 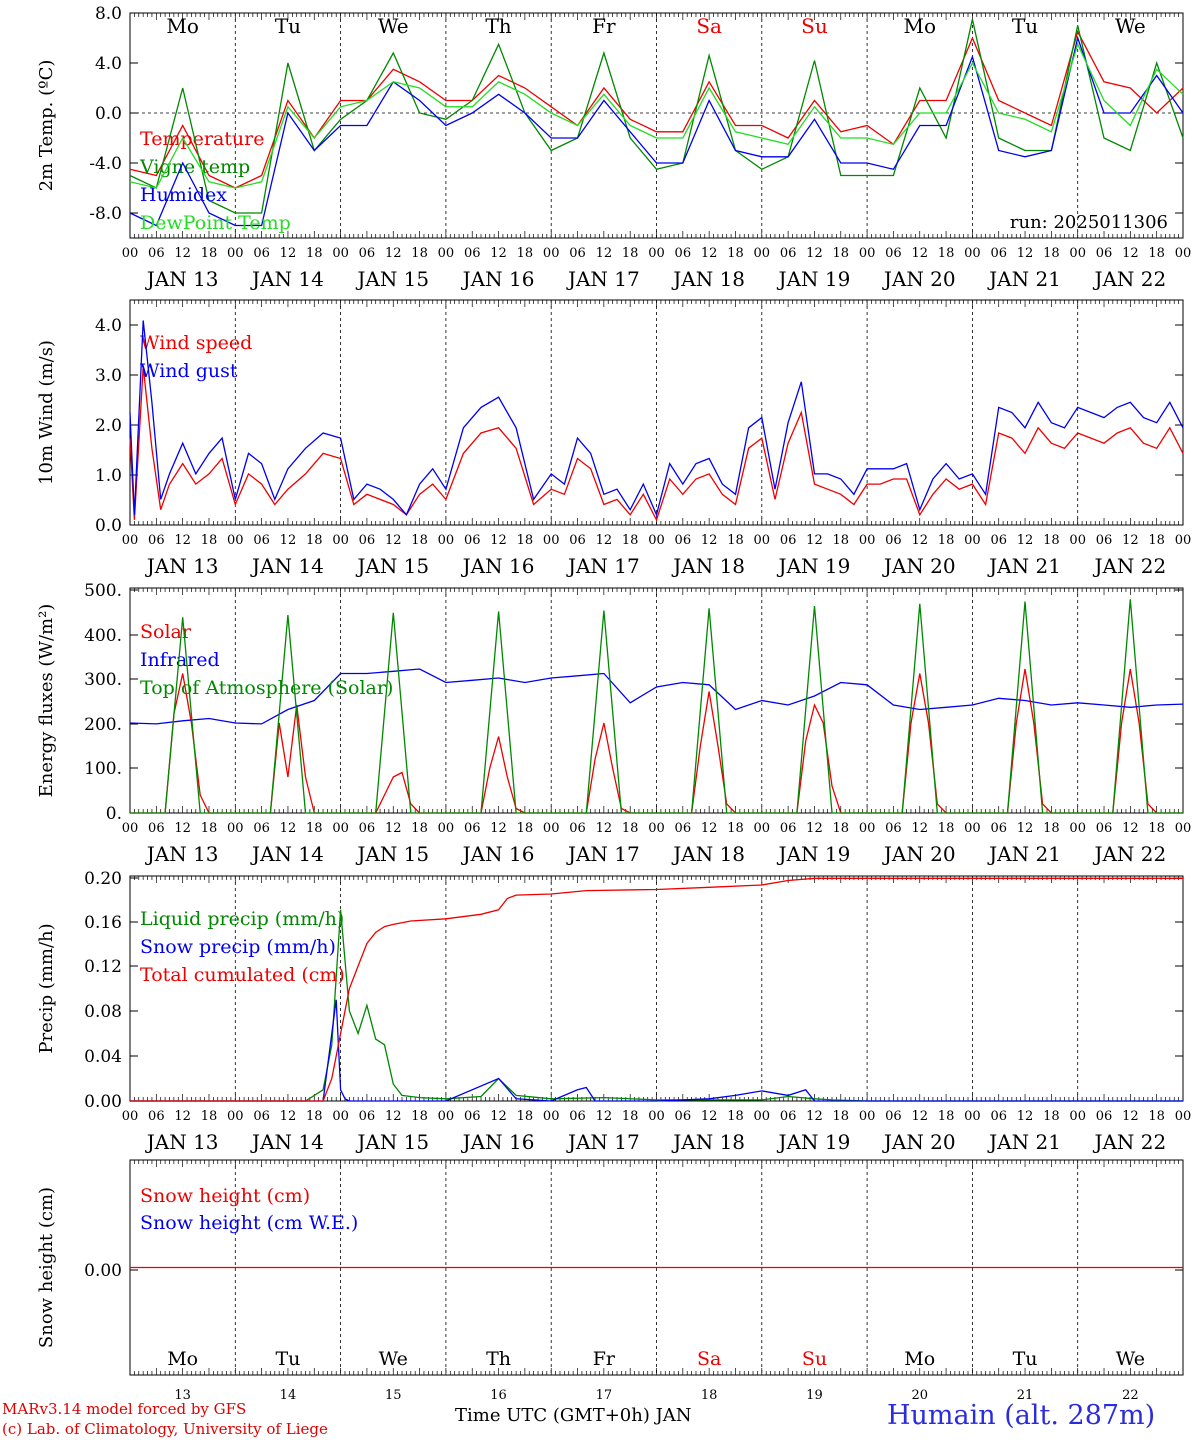 What do you see at coordinates (182, 1142) in the screenshot?
I see `date-label: JAN 13` at bounding box center [182, 1142].